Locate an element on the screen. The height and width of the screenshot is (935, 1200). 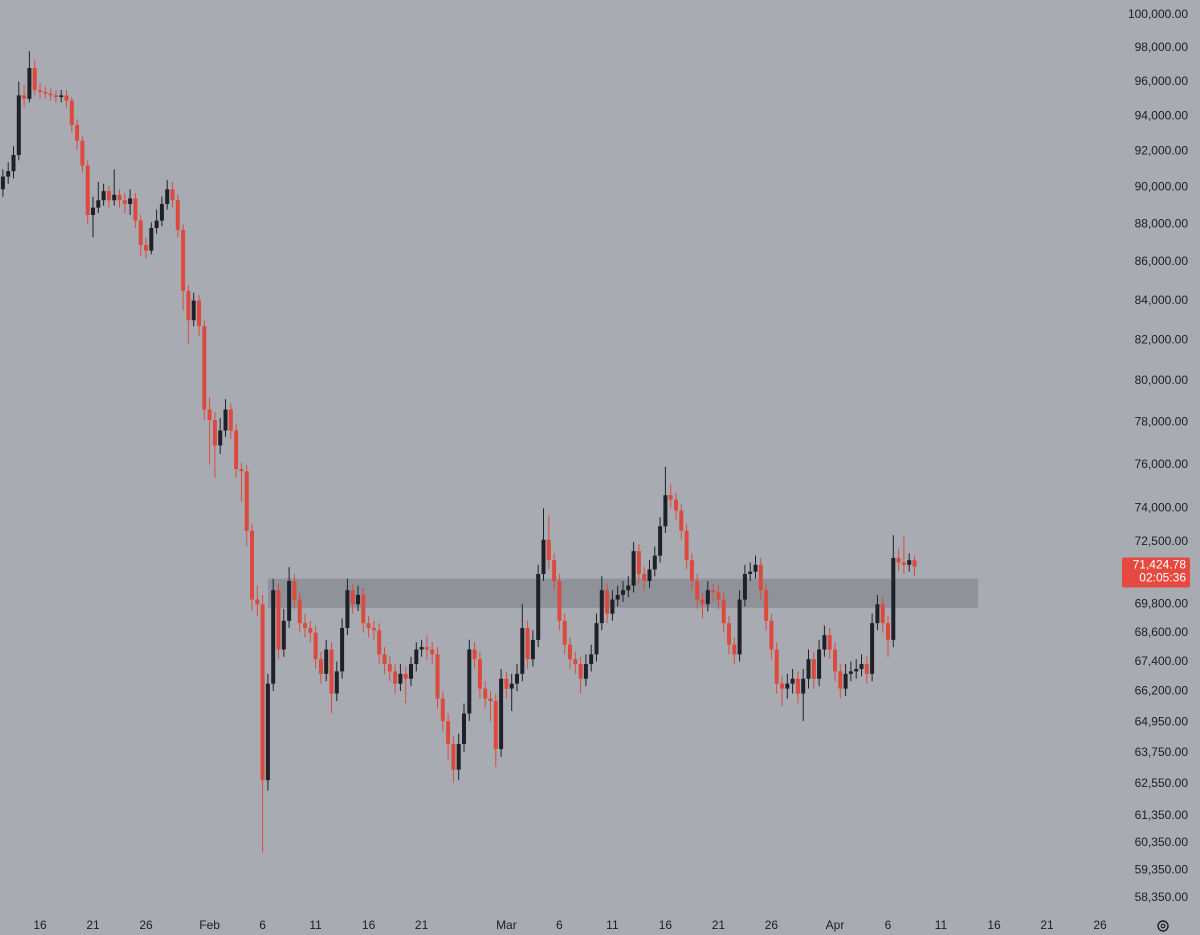
y-tick-label: 59,350.00 is located at coordinates (1162, 869).